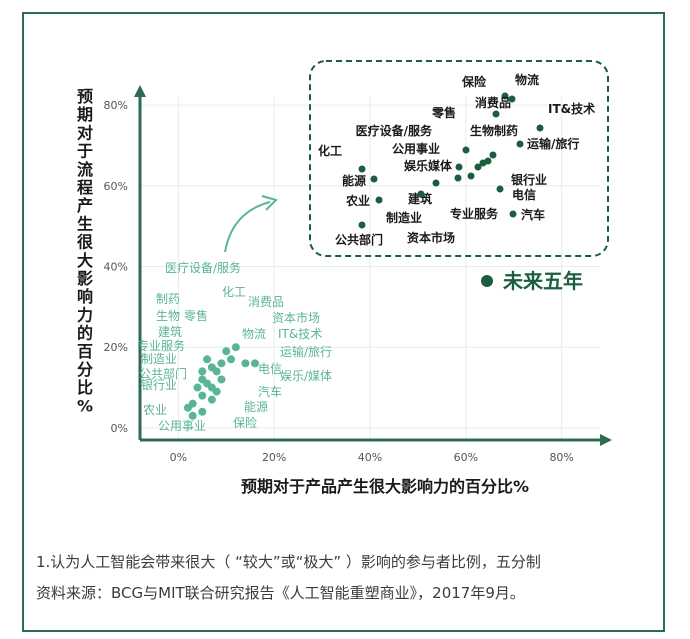 The height and width of the screenshot is (639, 690). I want to click on data-point-label: 建筑, so click(419, 198).